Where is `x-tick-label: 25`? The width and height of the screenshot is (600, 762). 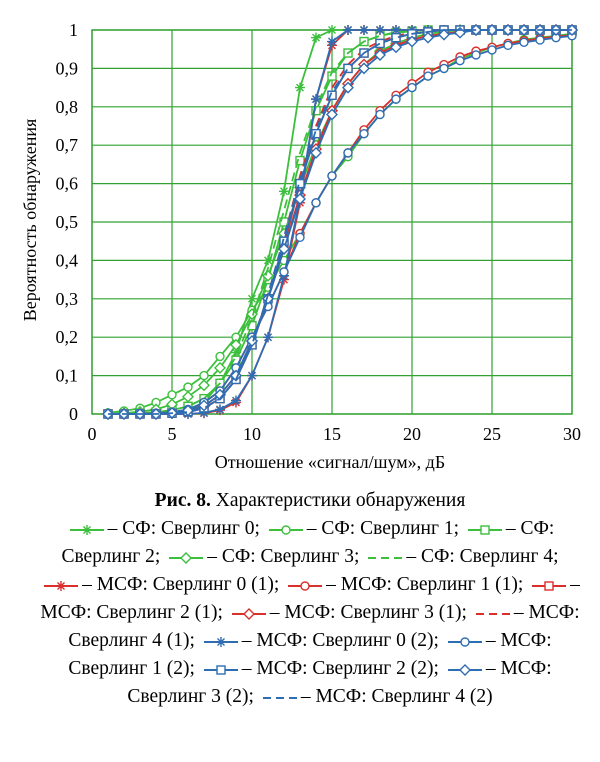 x-tick-label: 25 is located at coordinates (492, 434).